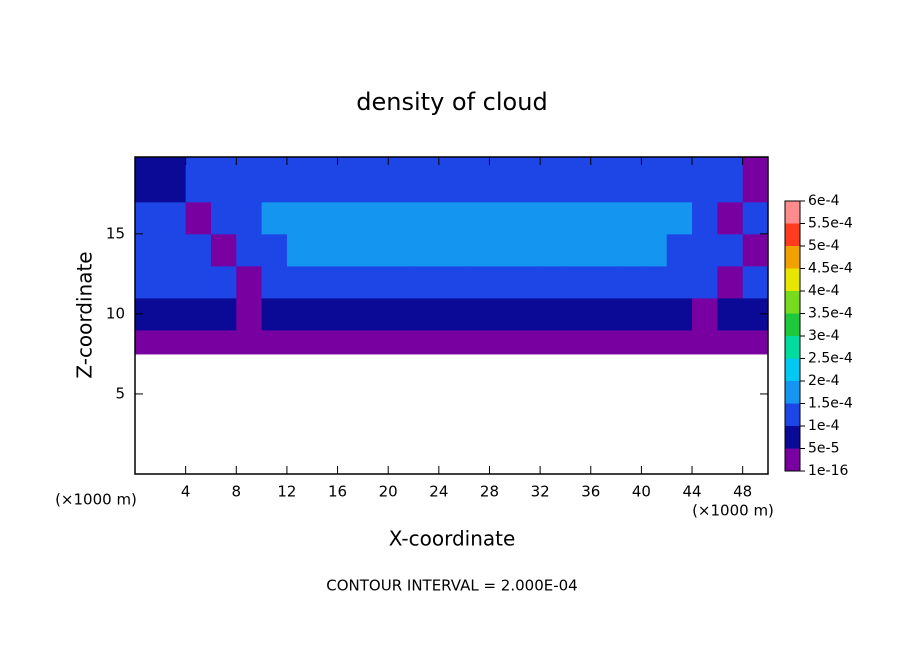  Describe the element at coordinates (115, 233) in the screenshot. I see `y-tick-label: 15` at that location.